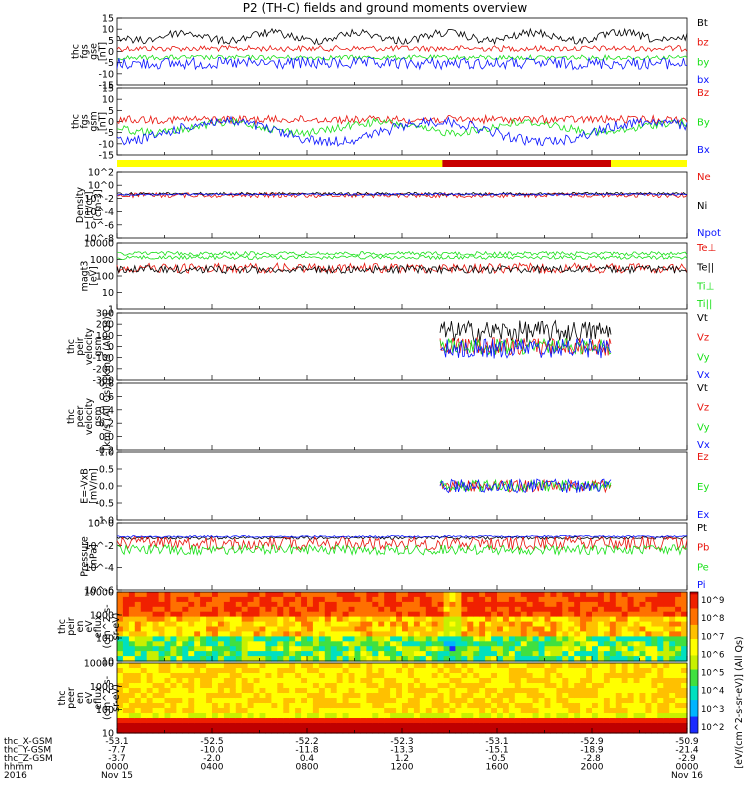 This screenshot has width=750, height=800. Describe the element at coordinates (687, 768) in the screenshot. I see `x-axis-value: 0000` at that location.